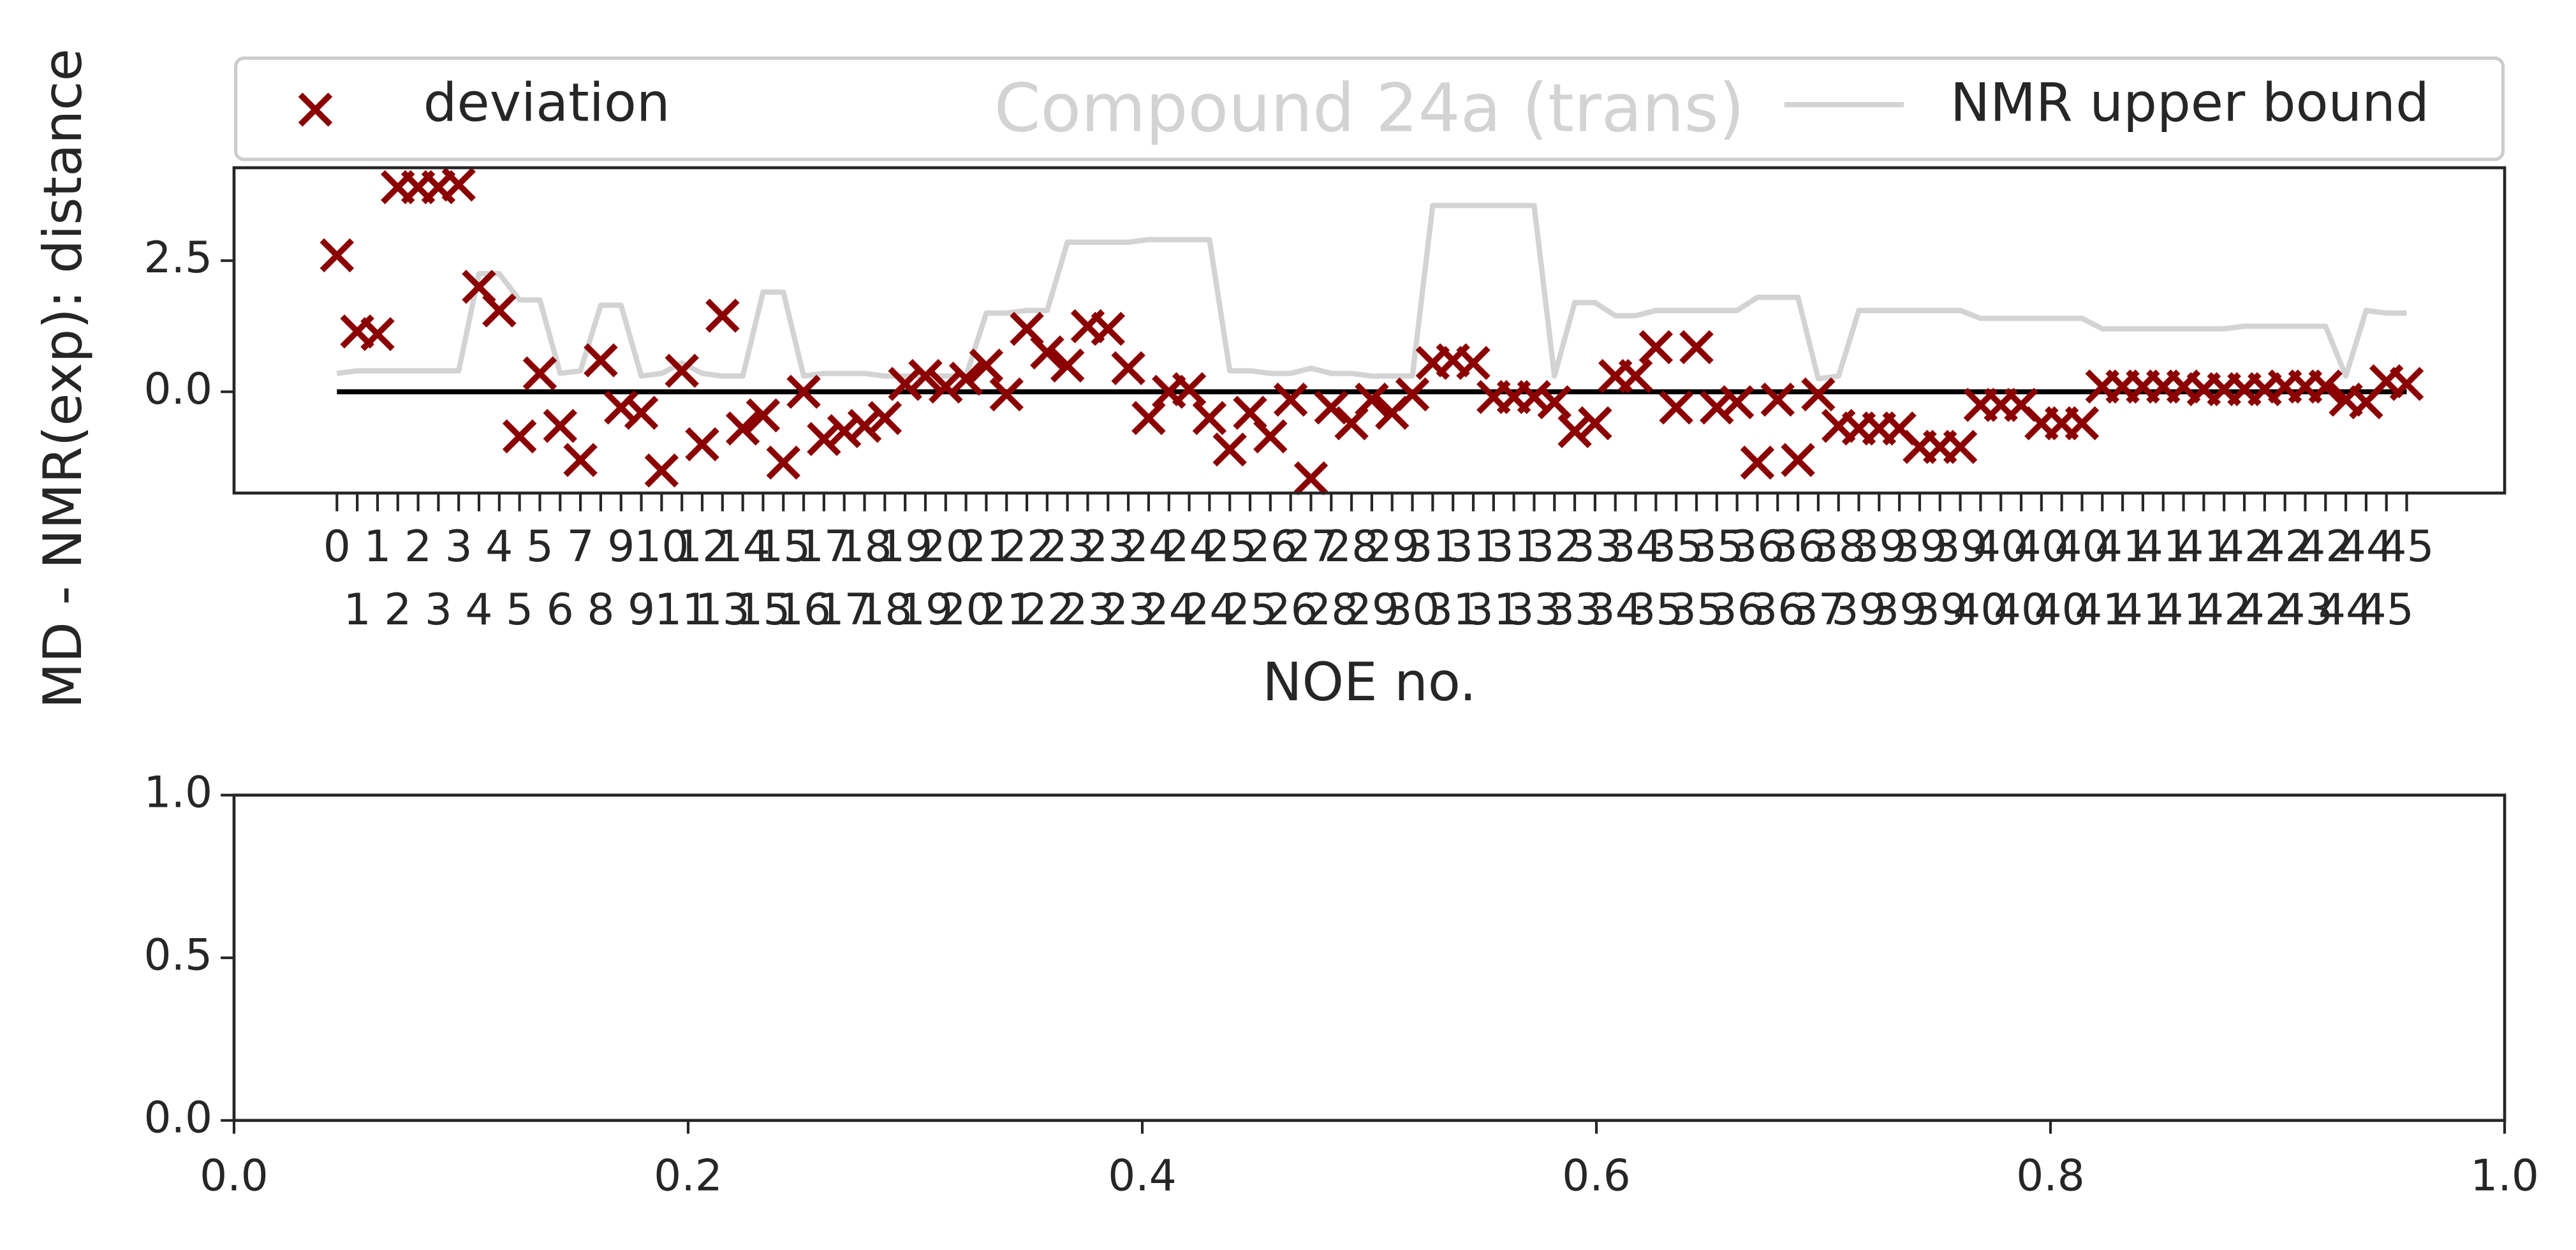 Image resolution: width=2576 pixels, height=1250 pixels. Describe the element at coordinates (945, 546) in the screenshot. I see `x-tick-label: 20` at that location.